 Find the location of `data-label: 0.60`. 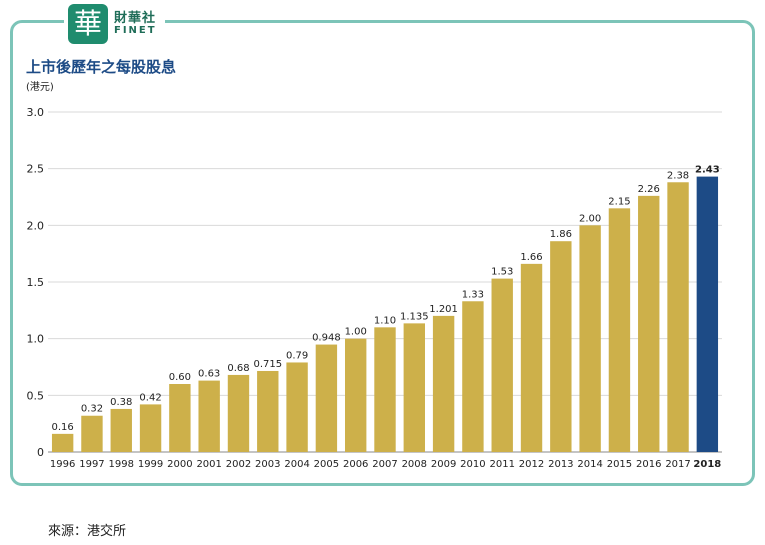

data-label: 0.60 is located at coordinates (180, 377).